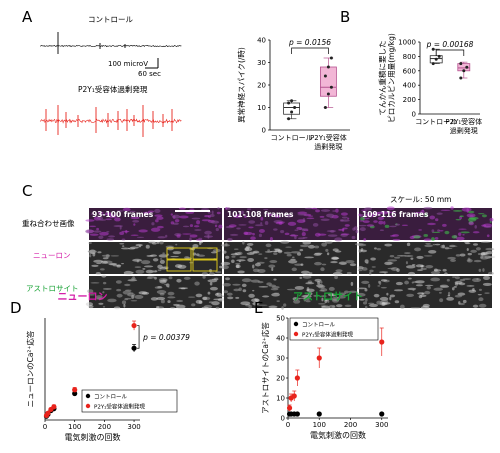  What do you see at coordinates (350, 425) in the screenshot?
I see `x-tick-label: 200` at bounding box center [350, 425].